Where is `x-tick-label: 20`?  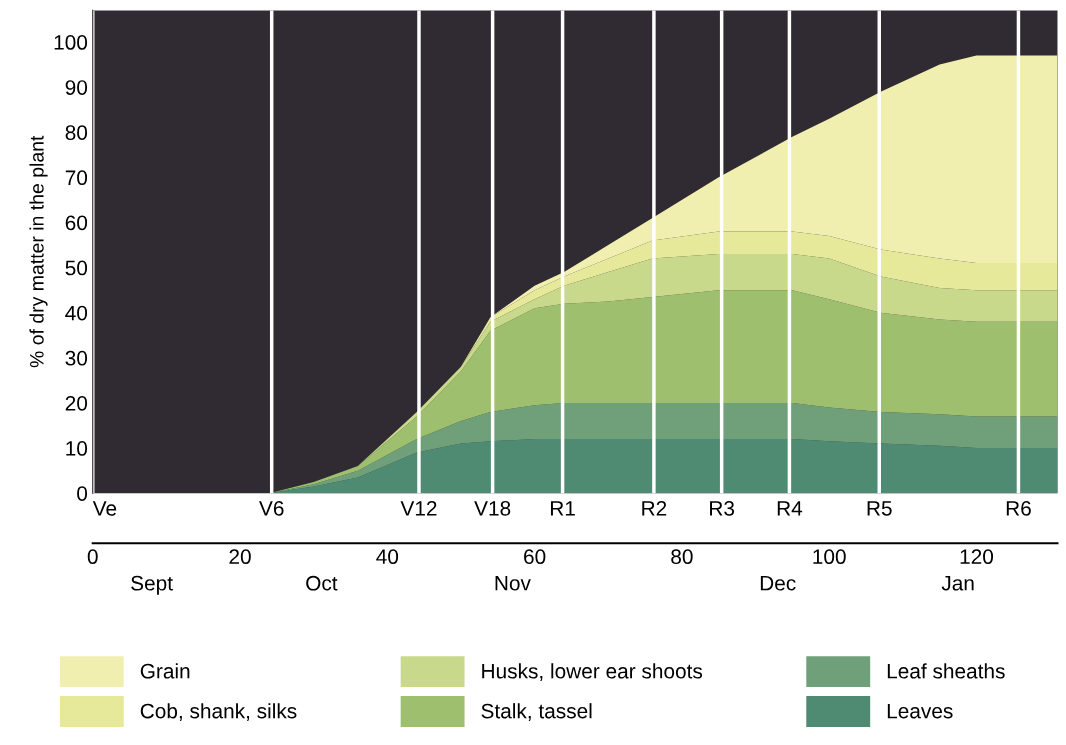
x-tick-label: 20 is located at coordinates (240, 557).